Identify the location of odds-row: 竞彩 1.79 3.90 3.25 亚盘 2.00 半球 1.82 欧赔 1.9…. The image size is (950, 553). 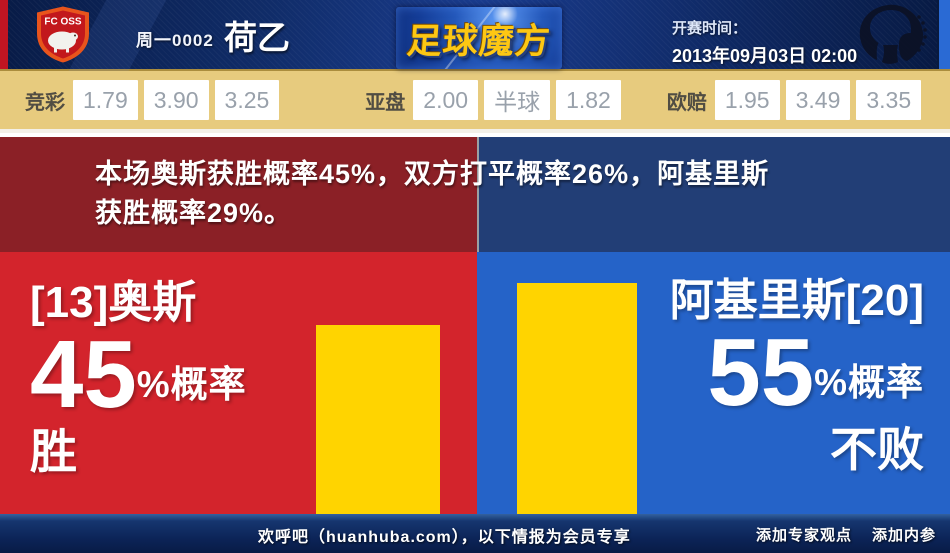
(475, 102).